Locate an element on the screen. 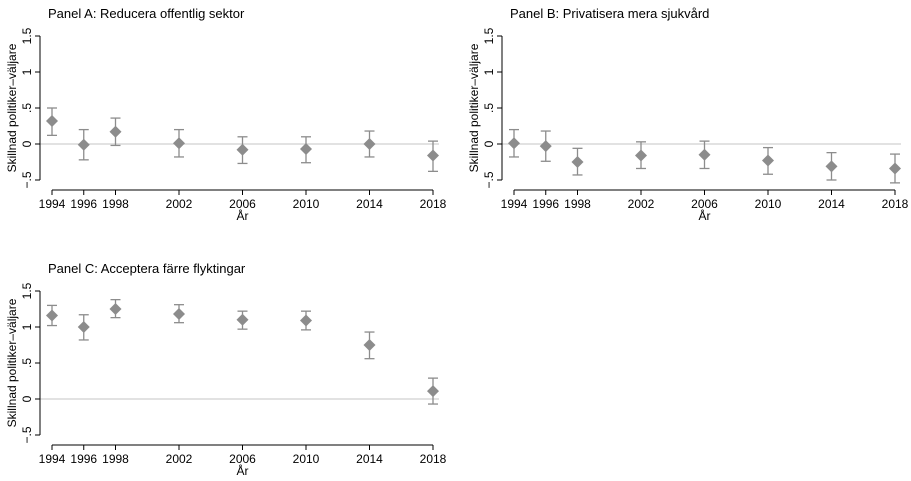 The height and width of the screenshot is (481, 911). panel-title: Panel A: Reducera offentlig sektor is located at coordinates (146, 13).